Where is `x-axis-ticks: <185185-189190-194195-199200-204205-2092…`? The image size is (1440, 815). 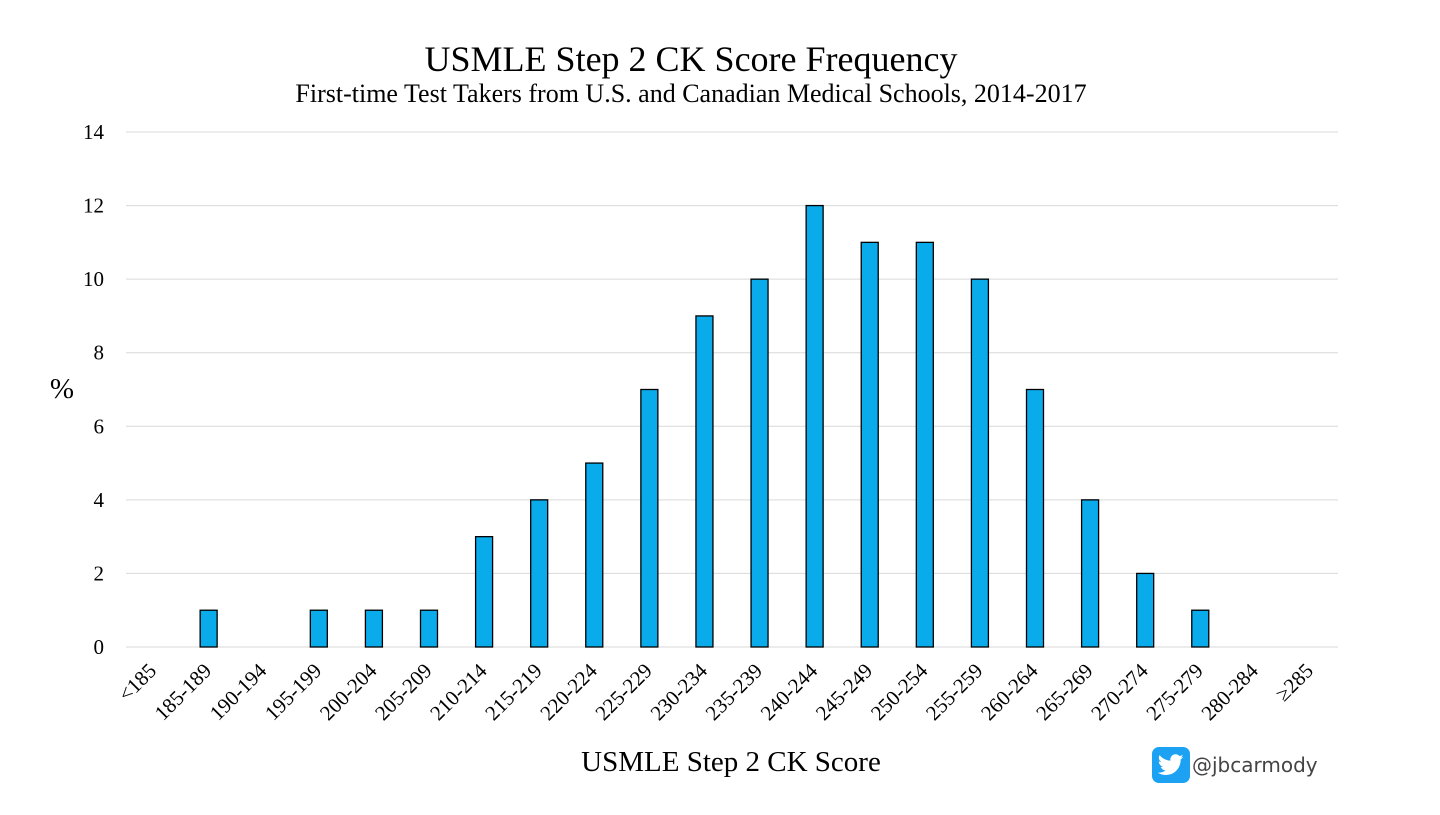 x-axis-ticks: <185185-189190-194195-199200-204205-2092… is located at coordinates (715, 691).